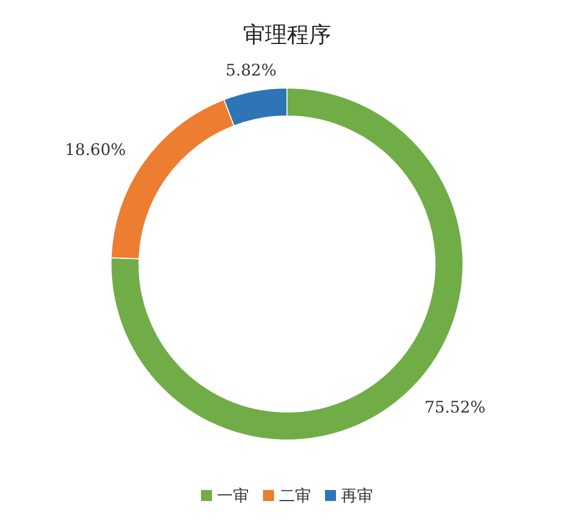 This screenshot has height=528, width=573. Describe the element at coordinates (251, 70) in the screenshot. I see `data-label: 5.82%` at that location.